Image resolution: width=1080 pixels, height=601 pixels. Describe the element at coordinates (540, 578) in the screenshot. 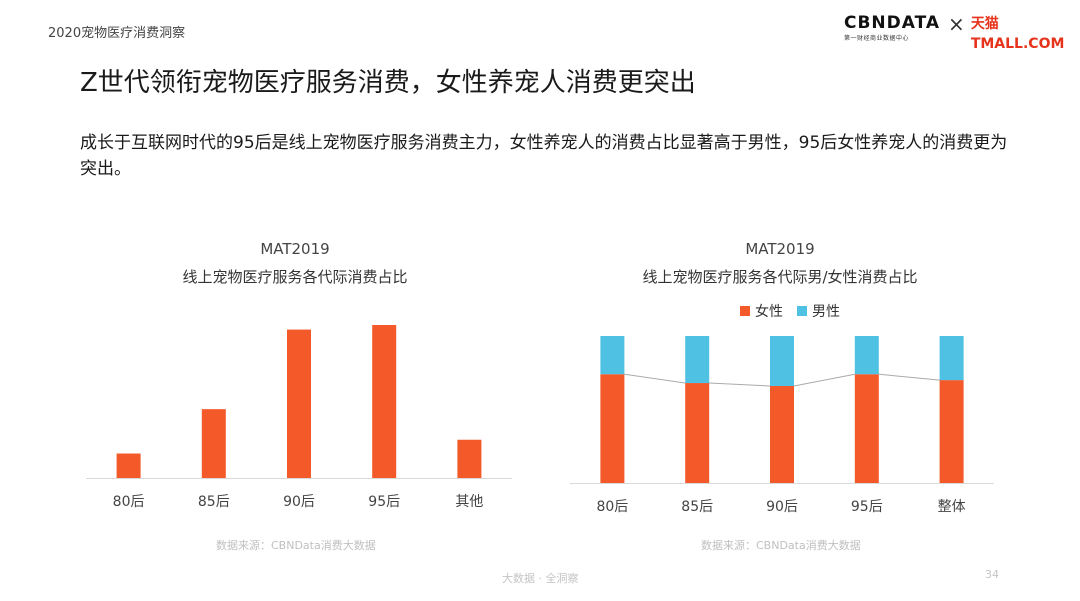

I see `footer-slogan: 大数据 · 全洞察` at that location.